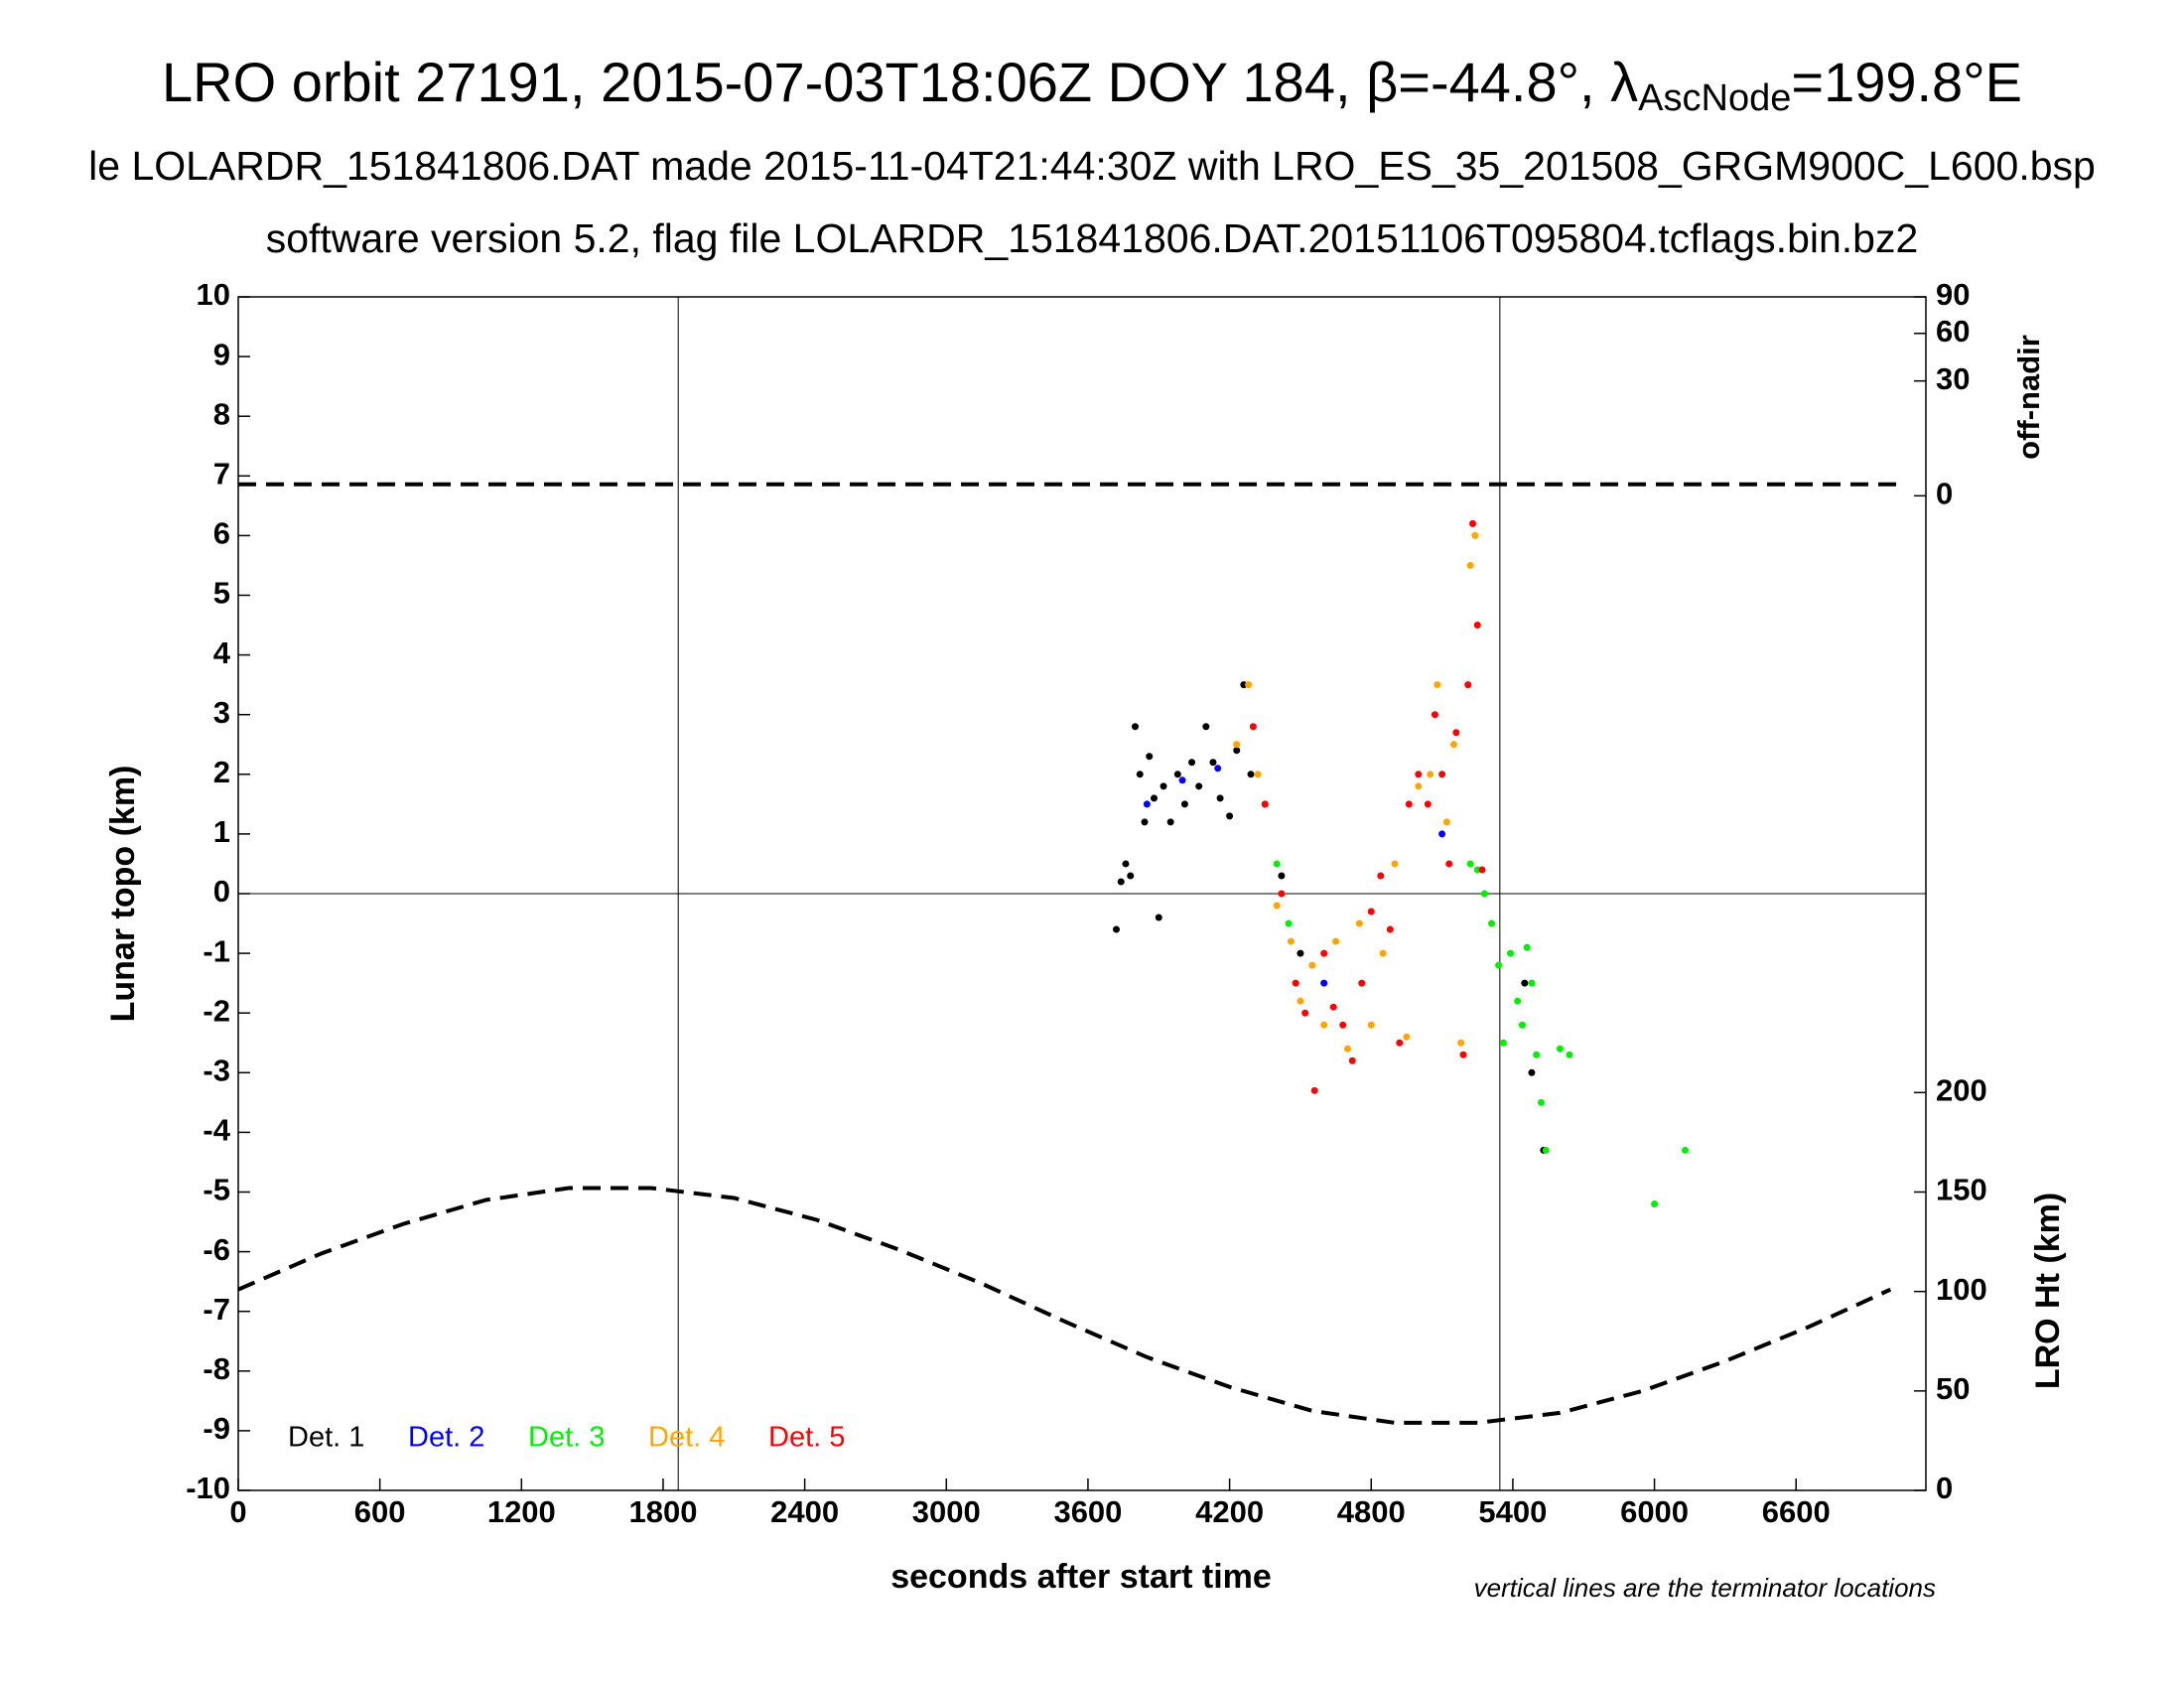  What do you see at coordinates (213, 294) in the screenshot?
I see `y-tick-label: 10` at bounding box center [213, 294].